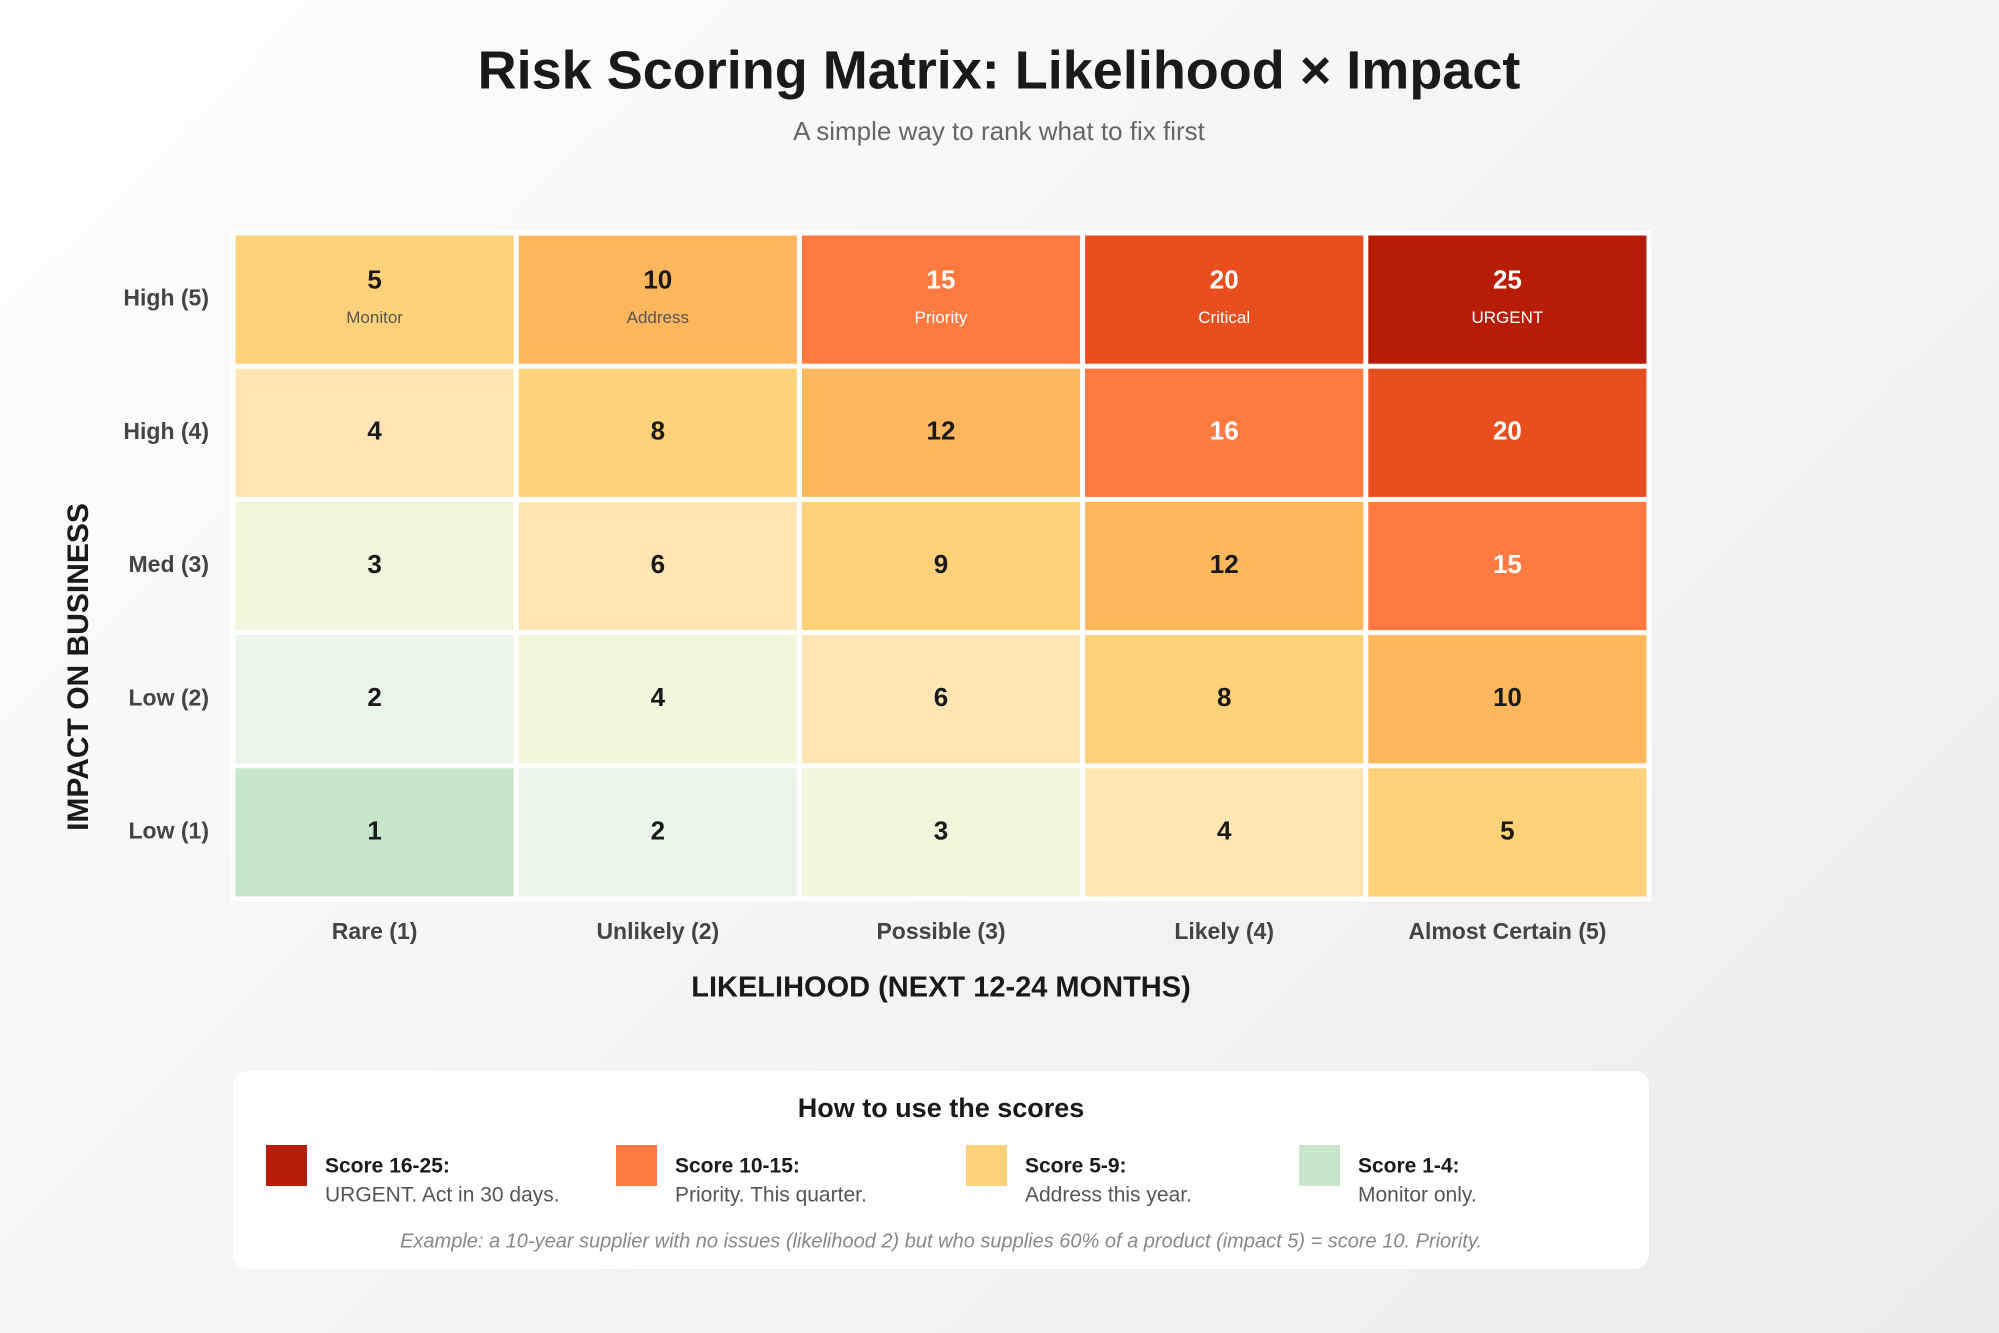  I want to click on y-tick-label: Low (1), so click(169, 830).